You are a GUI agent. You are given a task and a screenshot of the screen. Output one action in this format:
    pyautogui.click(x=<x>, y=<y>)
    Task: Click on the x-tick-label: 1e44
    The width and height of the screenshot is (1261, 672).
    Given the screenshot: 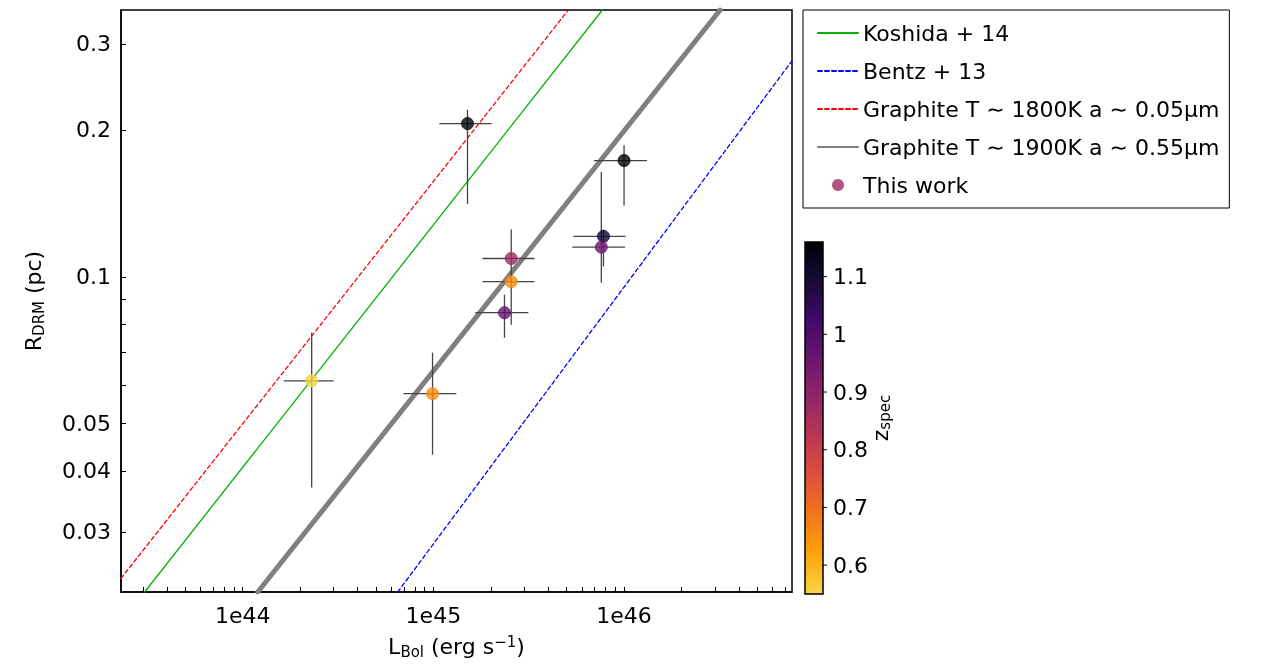 What is the action you would take?
    pyautogui.click(x=242, y=615)
    